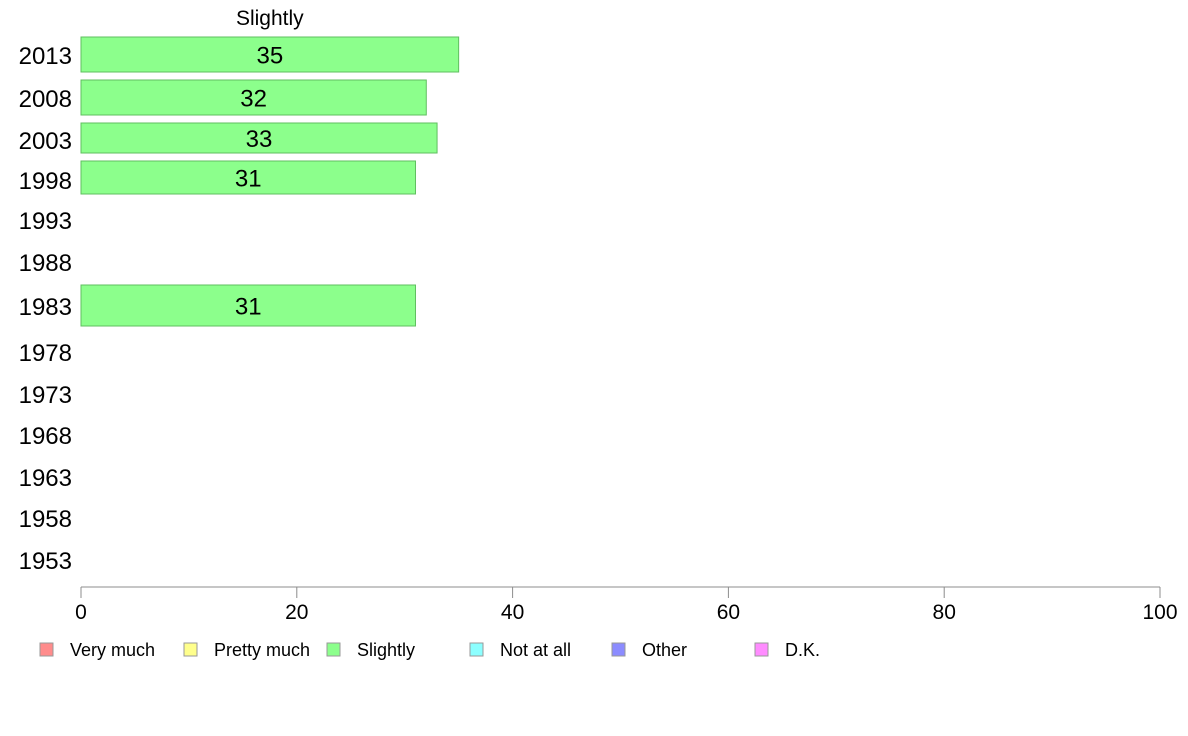 Image resolution: width=1188 pixels, height=736 pixels. What do you see at coordinates (45, 478) in the screenshot?
I see `year-label-1963: 1963` at bounding box center [45, 478].